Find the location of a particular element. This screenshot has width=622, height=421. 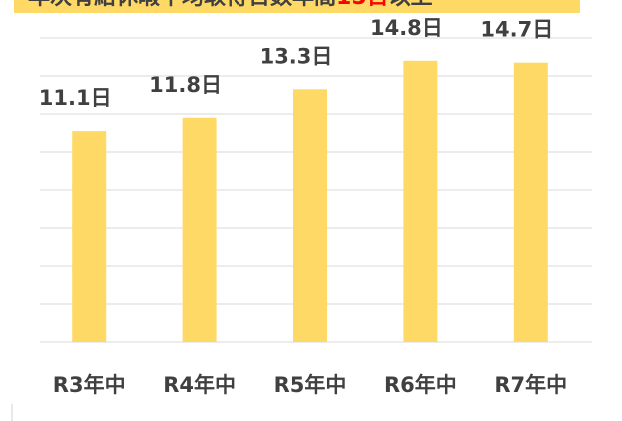

value-label: 14.8日 is located at coordinates (406, 28).